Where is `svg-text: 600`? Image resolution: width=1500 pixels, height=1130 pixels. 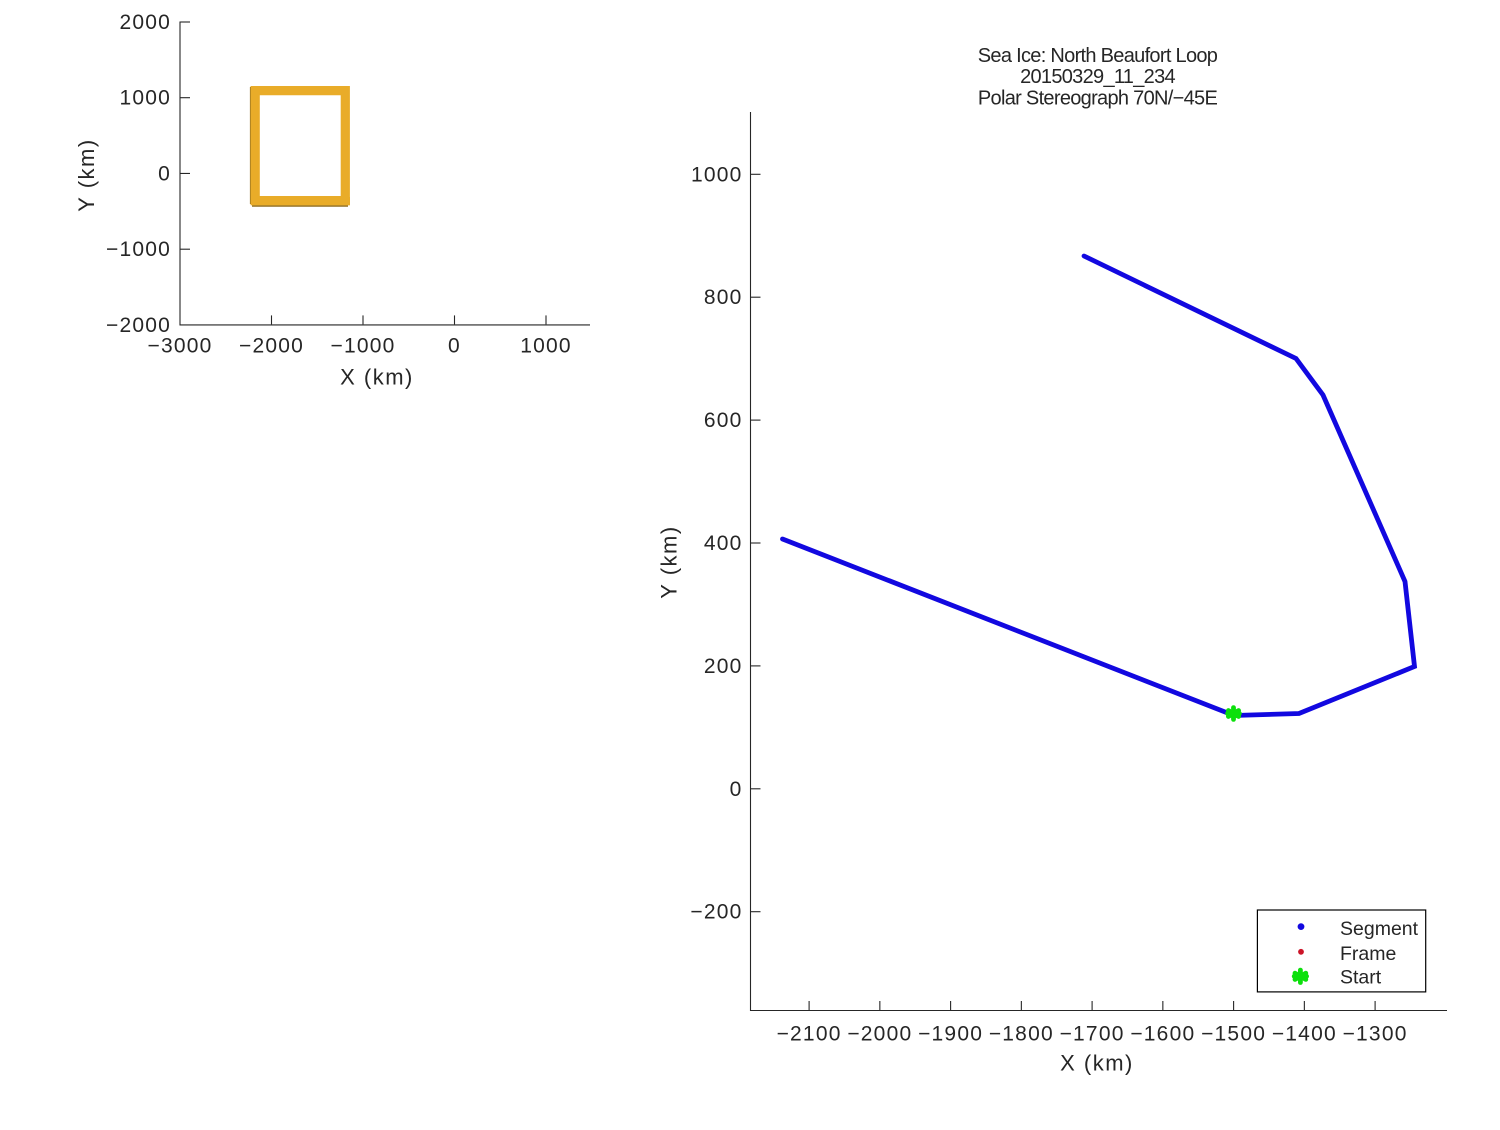
svg-text: 600 is located at coordinates (723, 420).